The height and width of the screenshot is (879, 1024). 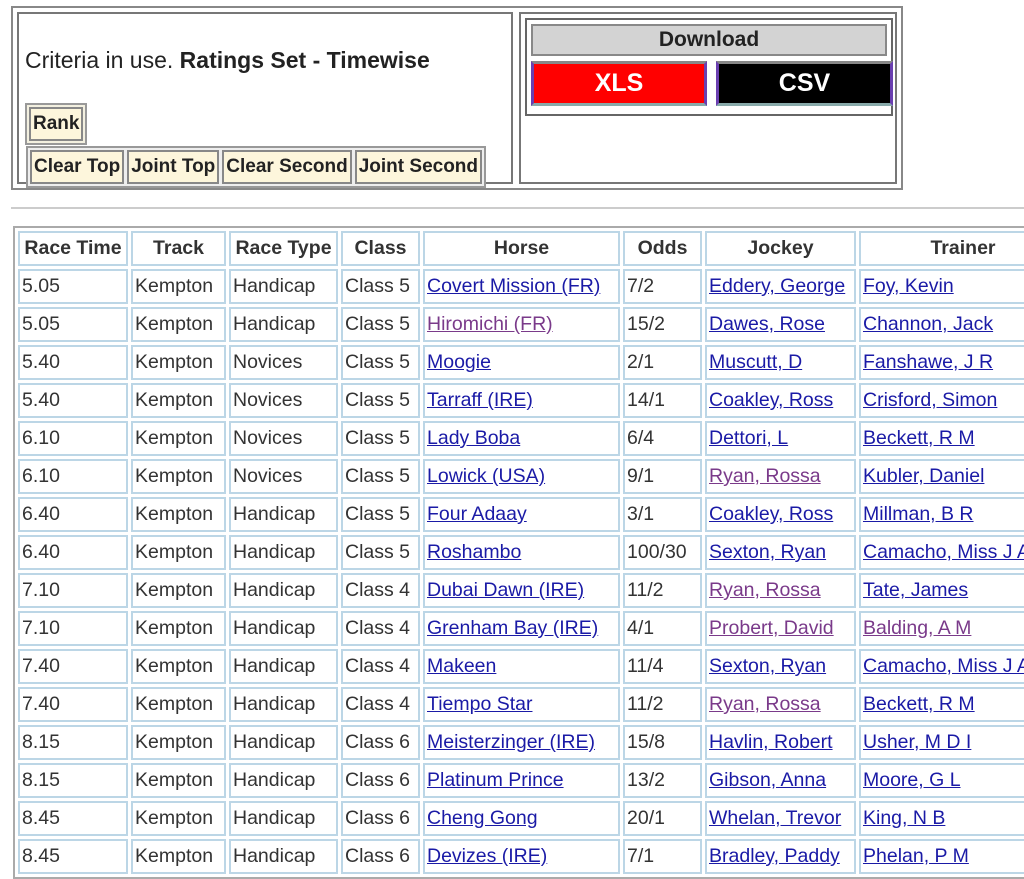 I want to click on cell-time: 8.15, so click(x=73, y=780).